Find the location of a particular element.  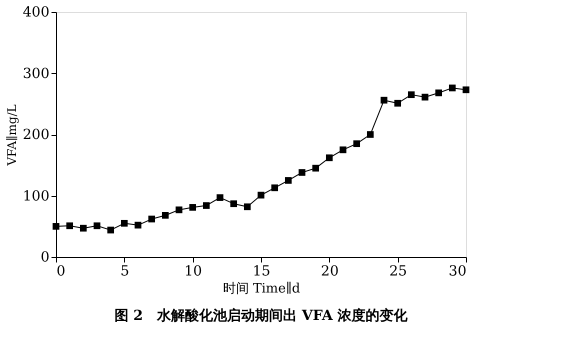

x-tick-label: 10 is located at coordinates (193, 272).